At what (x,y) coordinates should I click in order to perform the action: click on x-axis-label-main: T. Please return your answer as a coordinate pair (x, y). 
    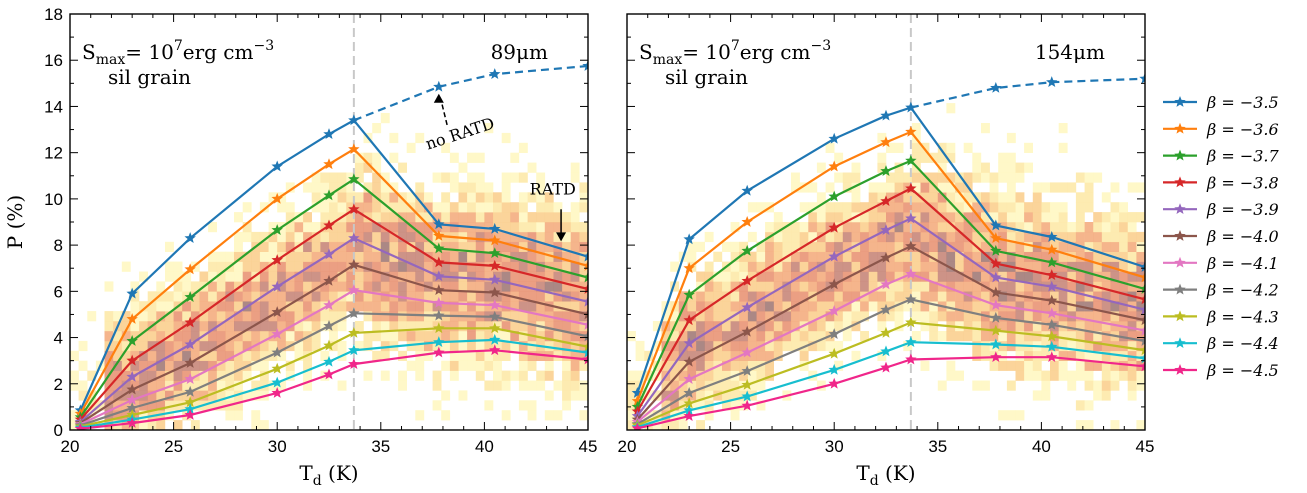
    Looking at the image, I should click on (863, 473).